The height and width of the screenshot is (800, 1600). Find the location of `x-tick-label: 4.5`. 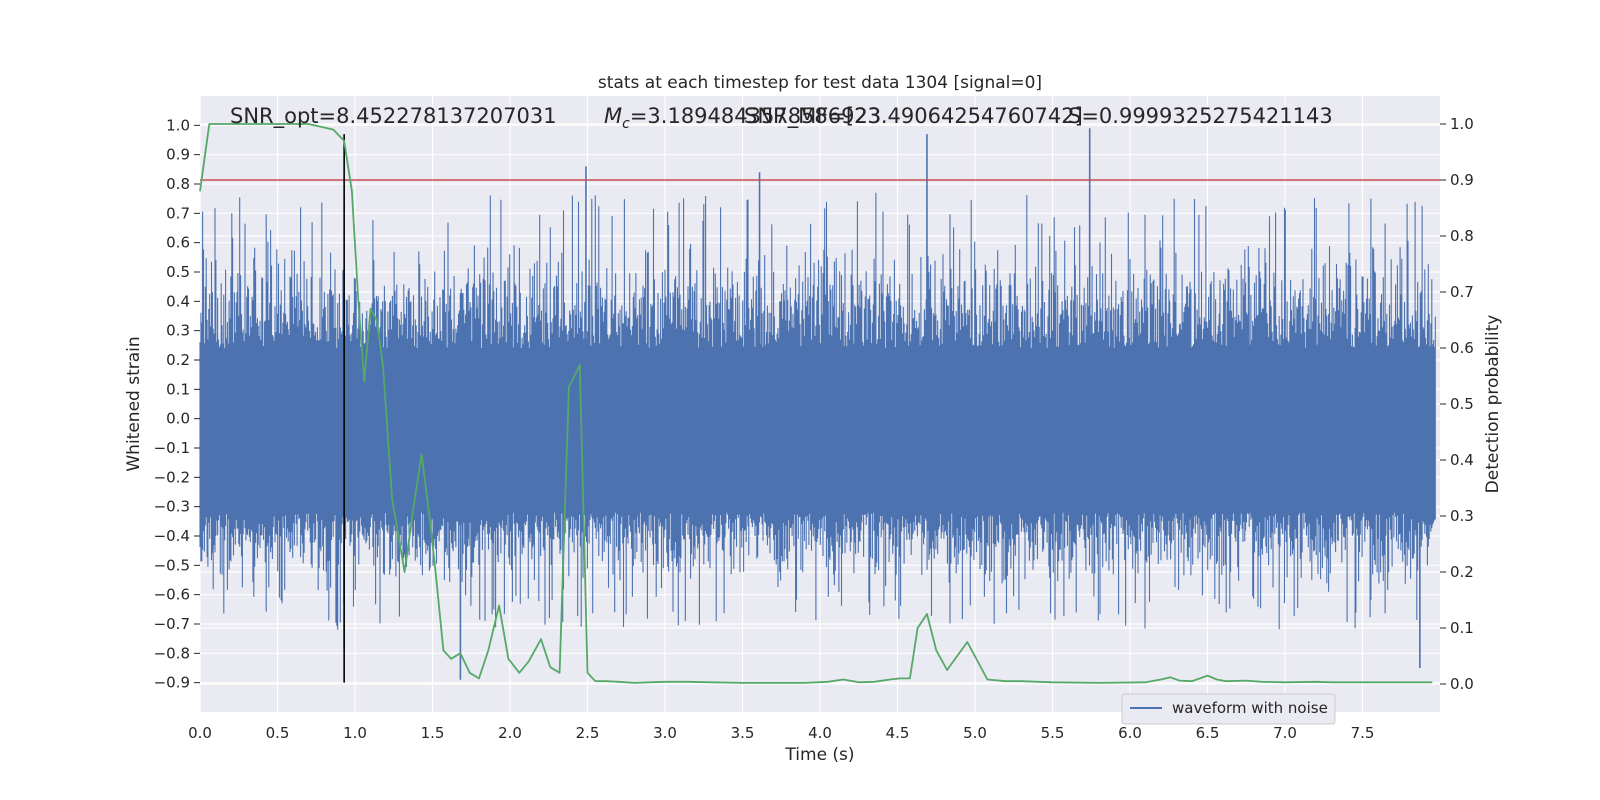

x-tick-label: 4.5 is located at coordinates (898, 733).